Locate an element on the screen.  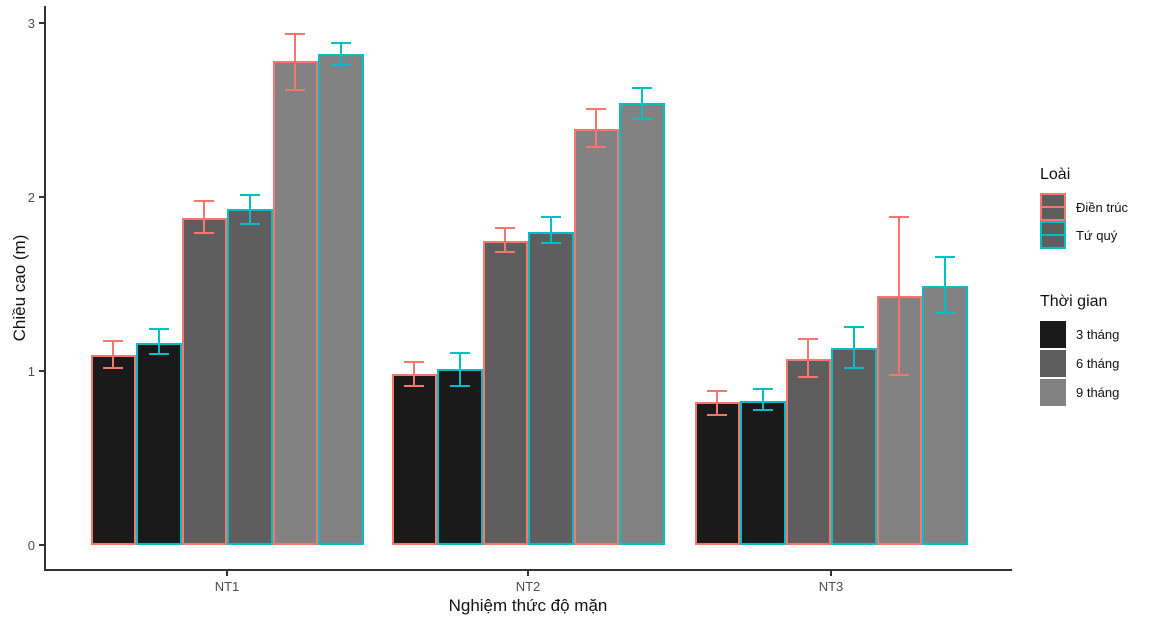
x-tick-label: NT1 is located at coordinates (227, 586).